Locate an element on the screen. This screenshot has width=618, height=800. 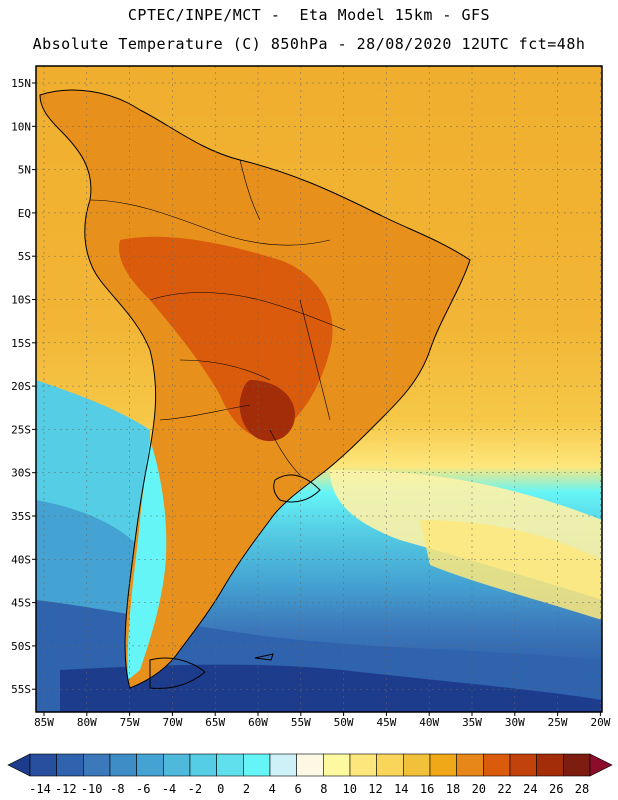
colorbar is located at coordinates (310, 765).